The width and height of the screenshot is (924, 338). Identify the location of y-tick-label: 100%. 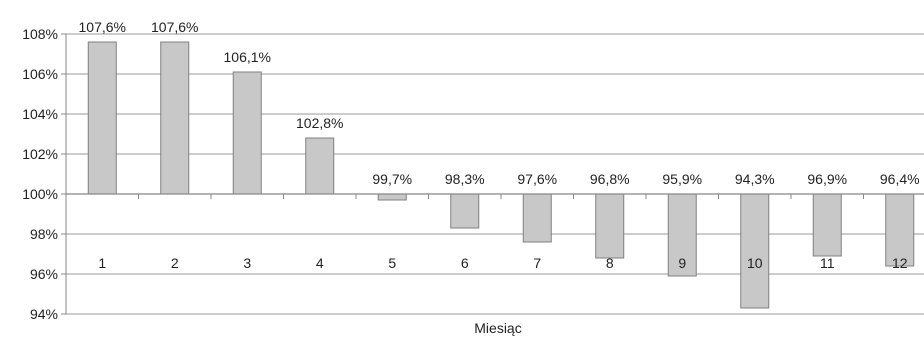
(40, 194).